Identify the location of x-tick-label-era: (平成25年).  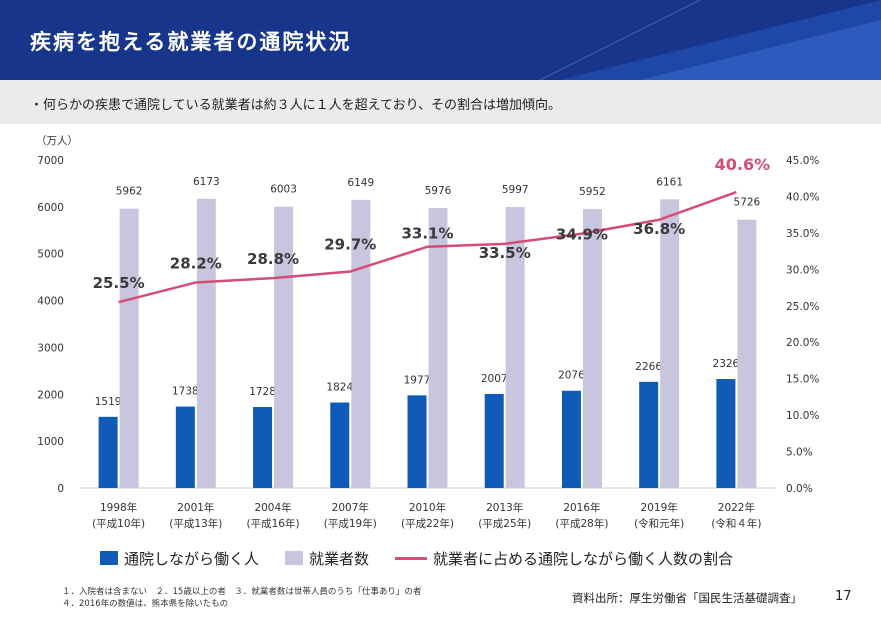
(504, 523).